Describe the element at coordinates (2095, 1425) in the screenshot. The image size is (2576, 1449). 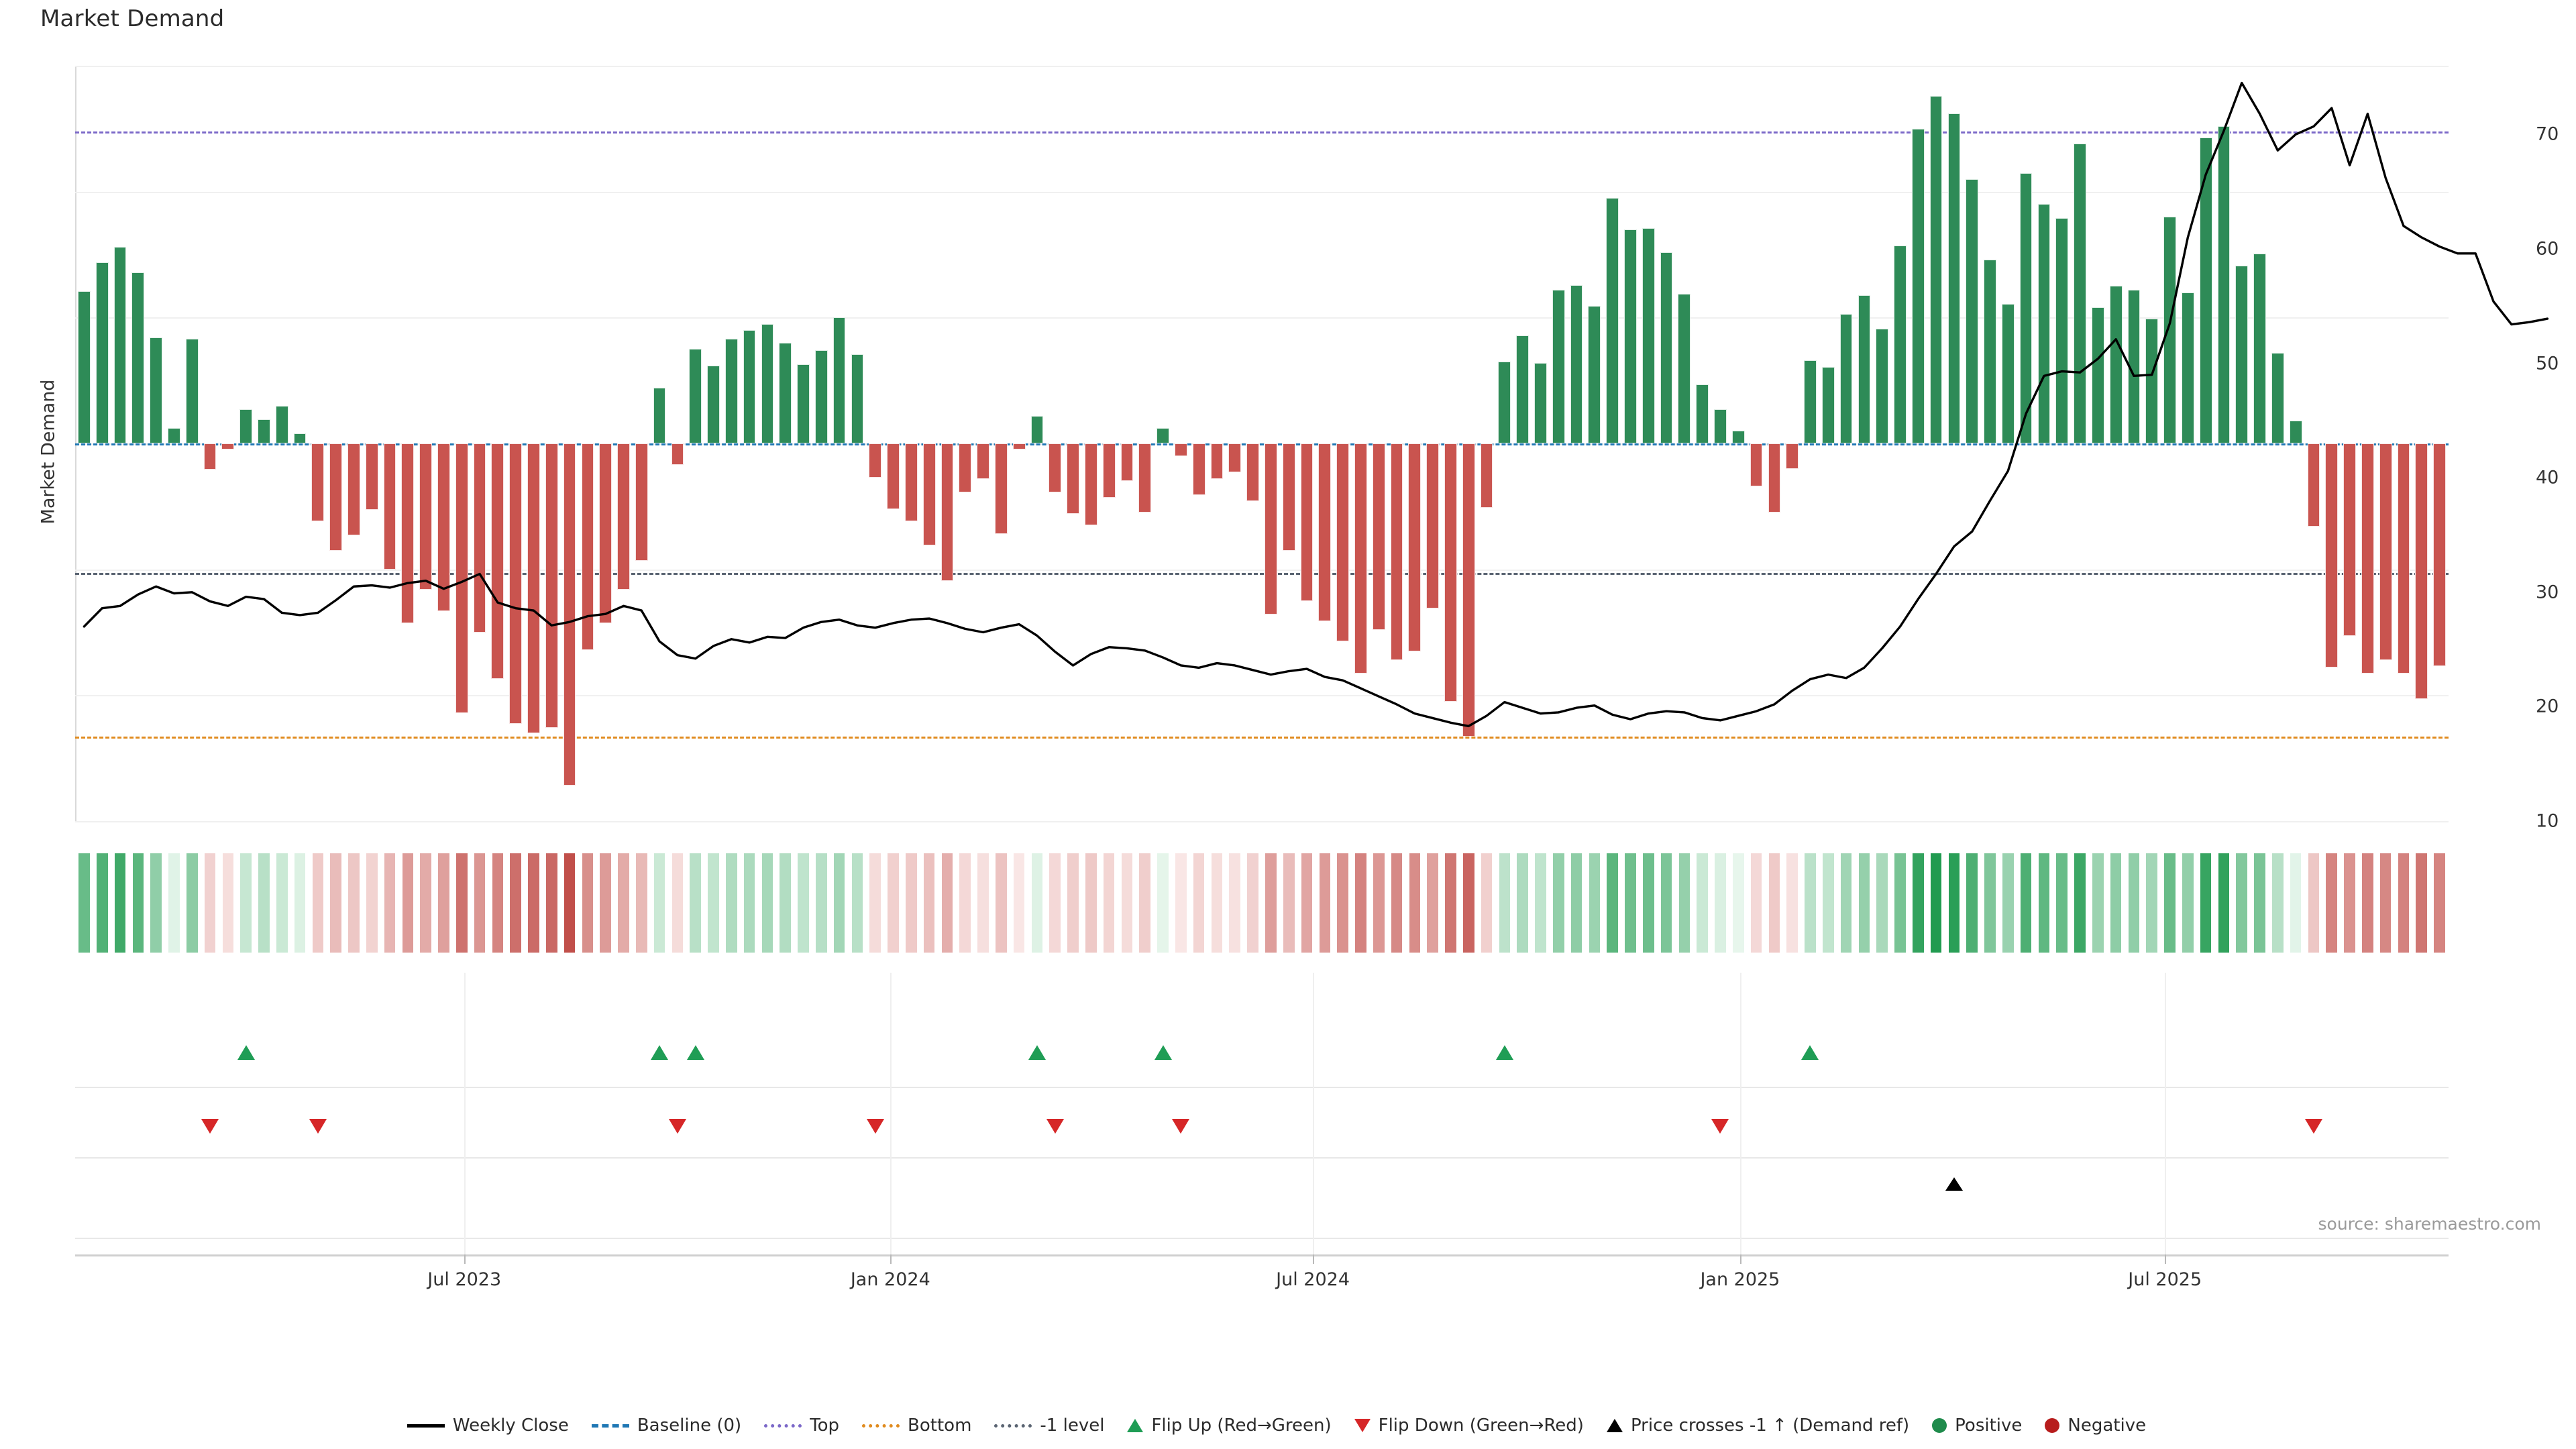
I see `legend-item: Negative` at that location.